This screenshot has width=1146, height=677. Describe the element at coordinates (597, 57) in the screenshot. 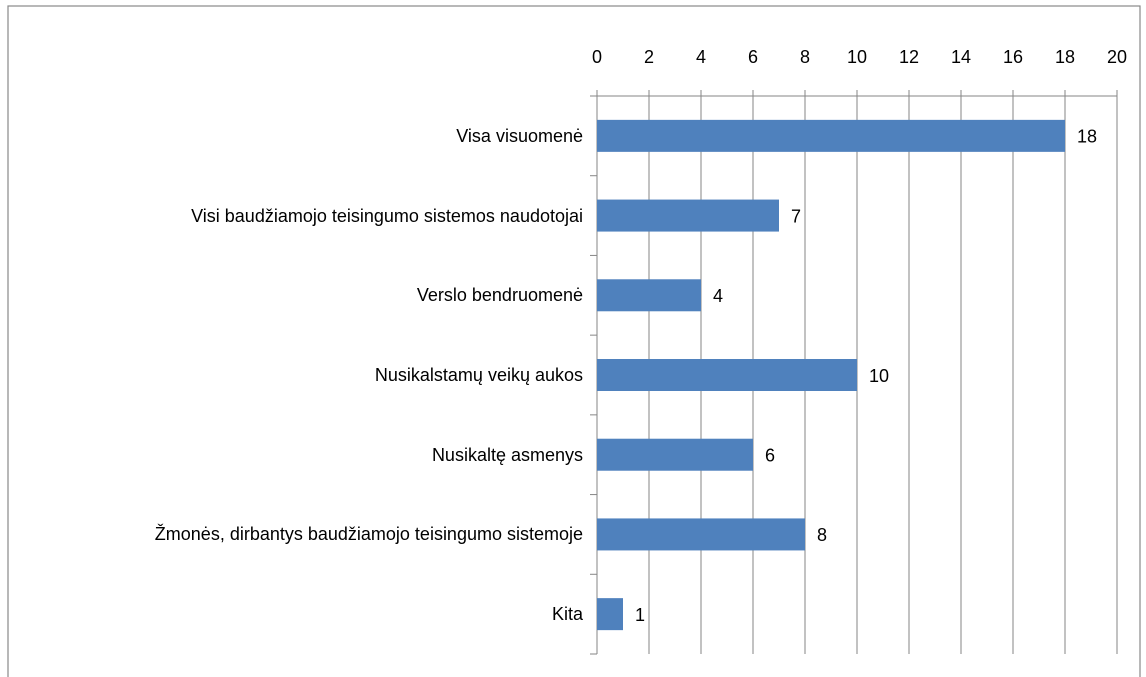

I see `x-tick-label: 0` at that location.